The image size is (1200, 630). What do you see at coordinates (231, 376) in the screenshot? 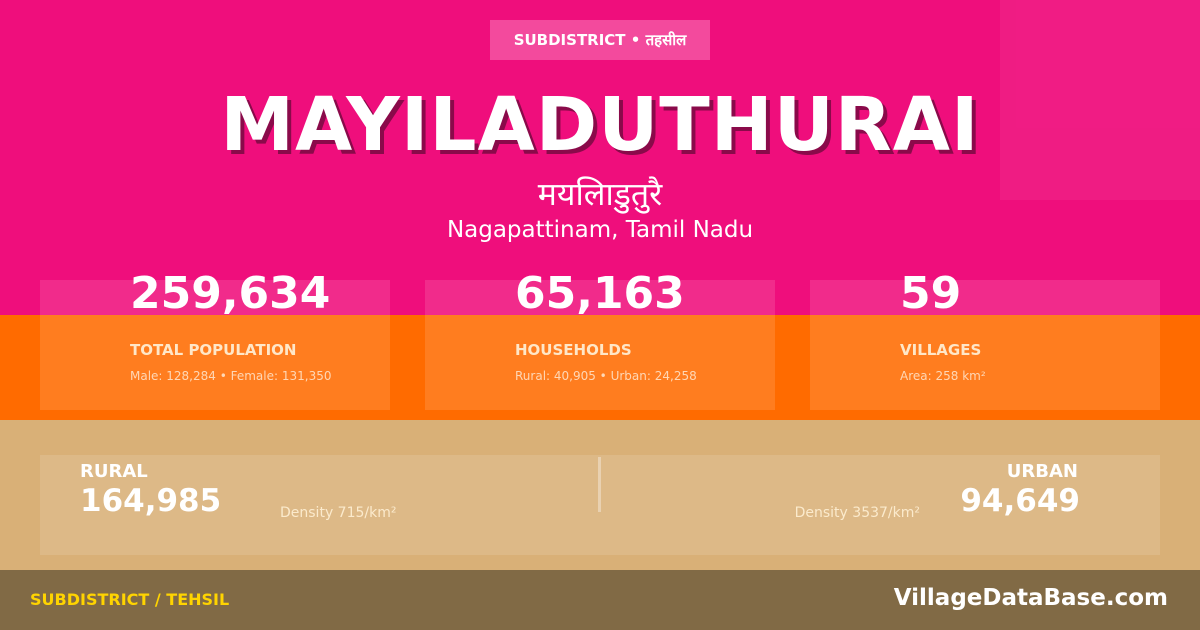
I see `stat-sub: Male: 128,284 • Female: 131,350` at bounding box center [231, 376].